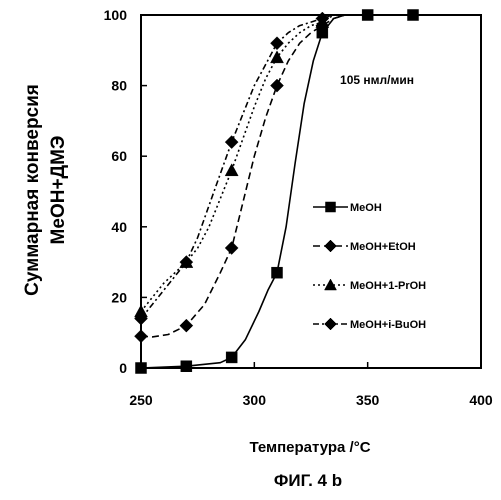 This screenshot has width=501, height=500. I want to click on y-tick-label: 20, so click(119, 297).